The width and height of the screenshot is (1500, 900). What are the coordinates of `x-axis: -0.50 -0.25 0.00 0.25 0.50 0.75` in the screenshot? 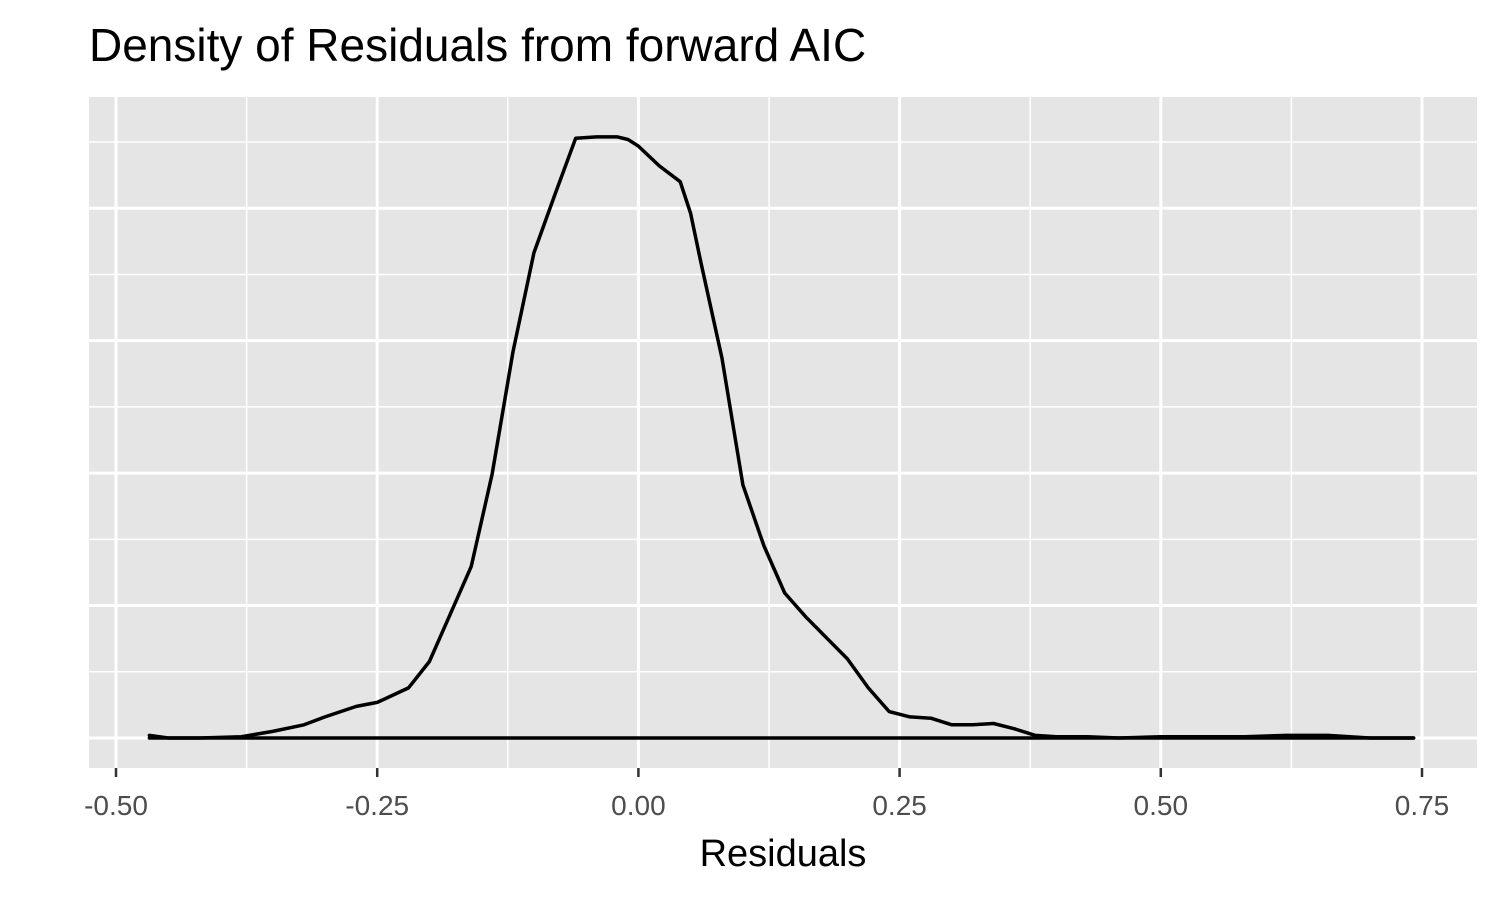 It's located at (766, 794).